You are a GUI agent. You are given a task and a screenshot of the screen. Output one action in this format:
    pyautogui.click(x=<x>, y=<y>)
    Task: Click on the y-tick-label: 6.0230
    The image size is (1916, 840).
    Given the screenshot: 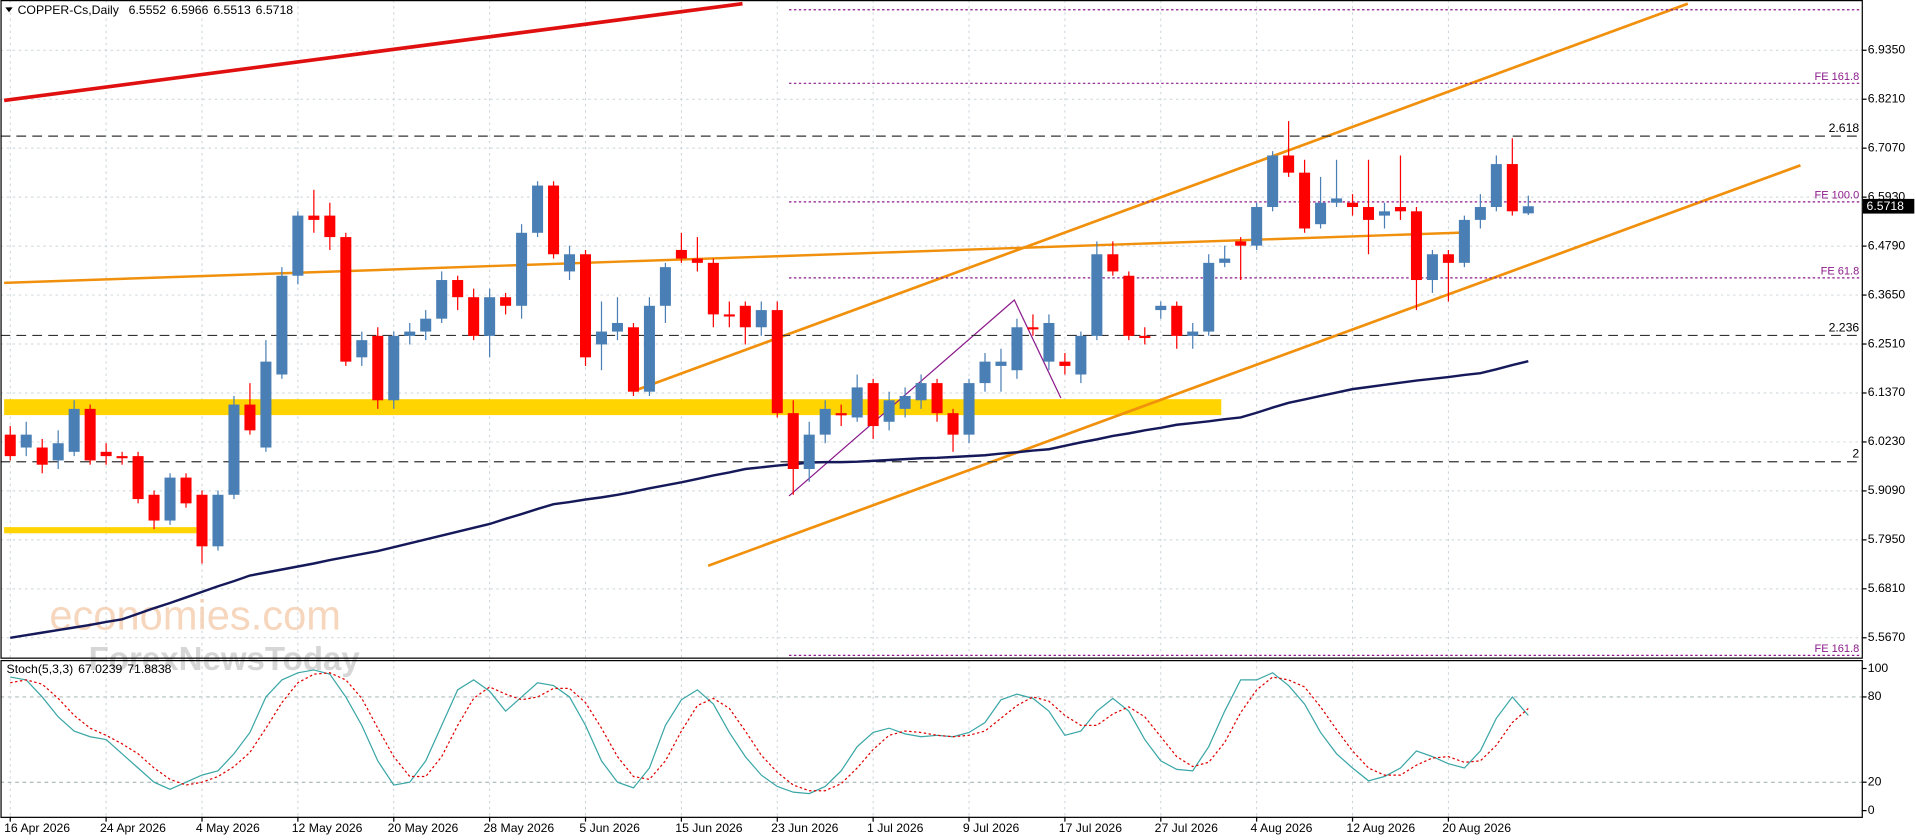 What is the action you would take?
    pyautogui.click(x=1887, y=441)
    